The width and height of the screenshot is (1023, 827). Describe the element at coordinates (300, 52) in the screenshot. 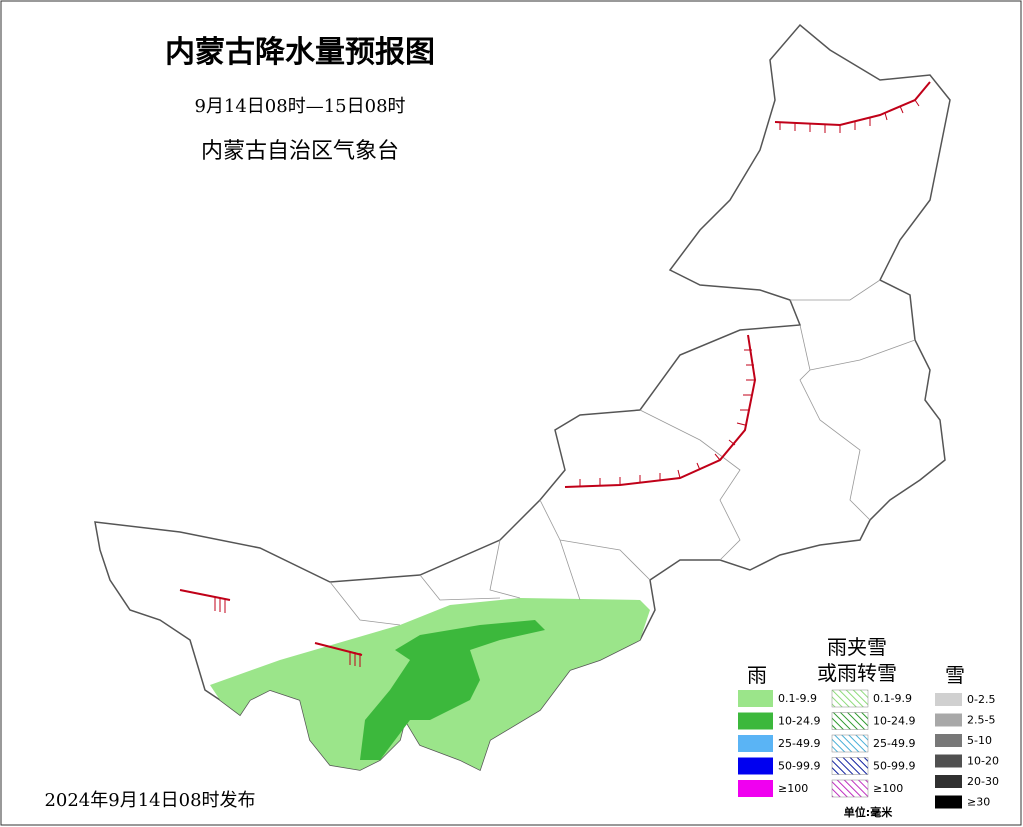

I see `map-title: 内蒙古降水量预报图` at that location.